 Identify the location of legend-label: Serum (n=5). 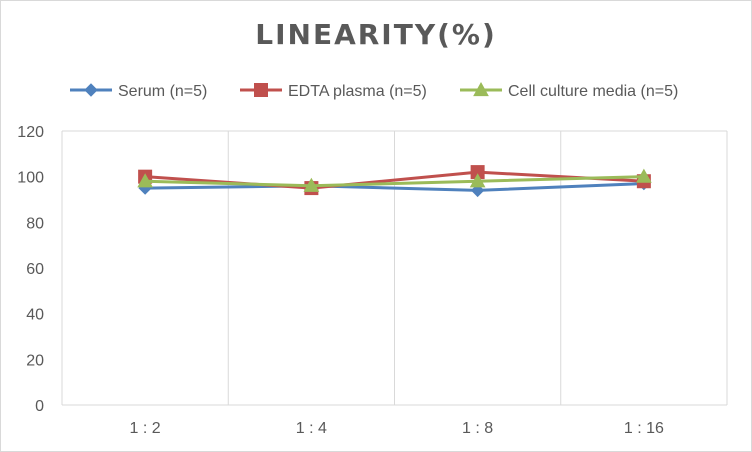
(162, 91).